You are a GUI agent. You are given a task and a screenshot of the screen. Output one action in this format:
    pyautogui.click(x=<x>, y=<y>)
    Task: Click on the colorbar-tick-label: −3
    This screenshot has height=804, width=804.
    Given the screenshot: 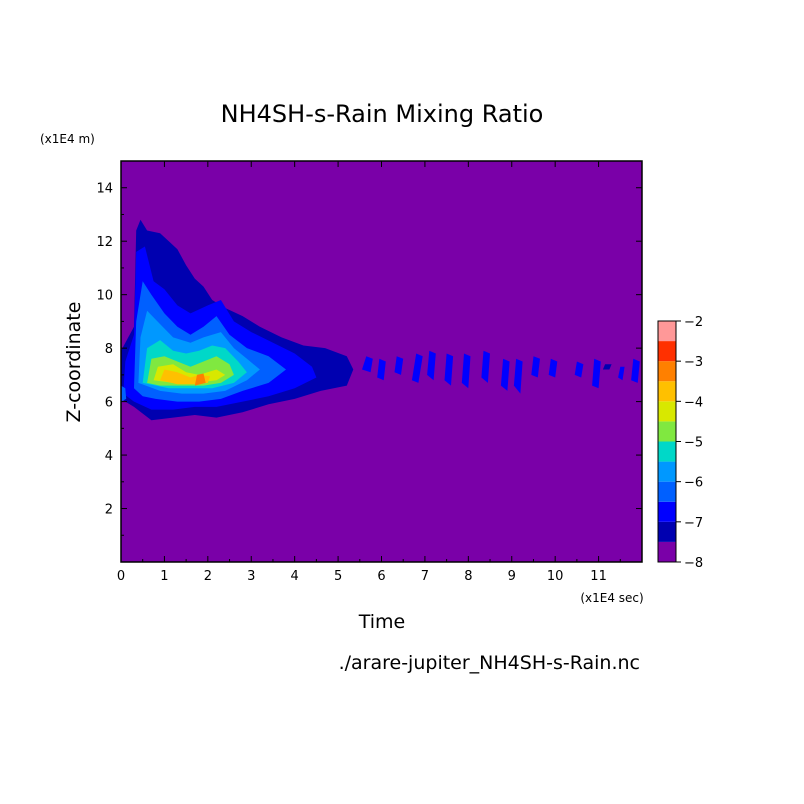 What is the action you would take?
    pyautogui.click(x=693, y=362)
    